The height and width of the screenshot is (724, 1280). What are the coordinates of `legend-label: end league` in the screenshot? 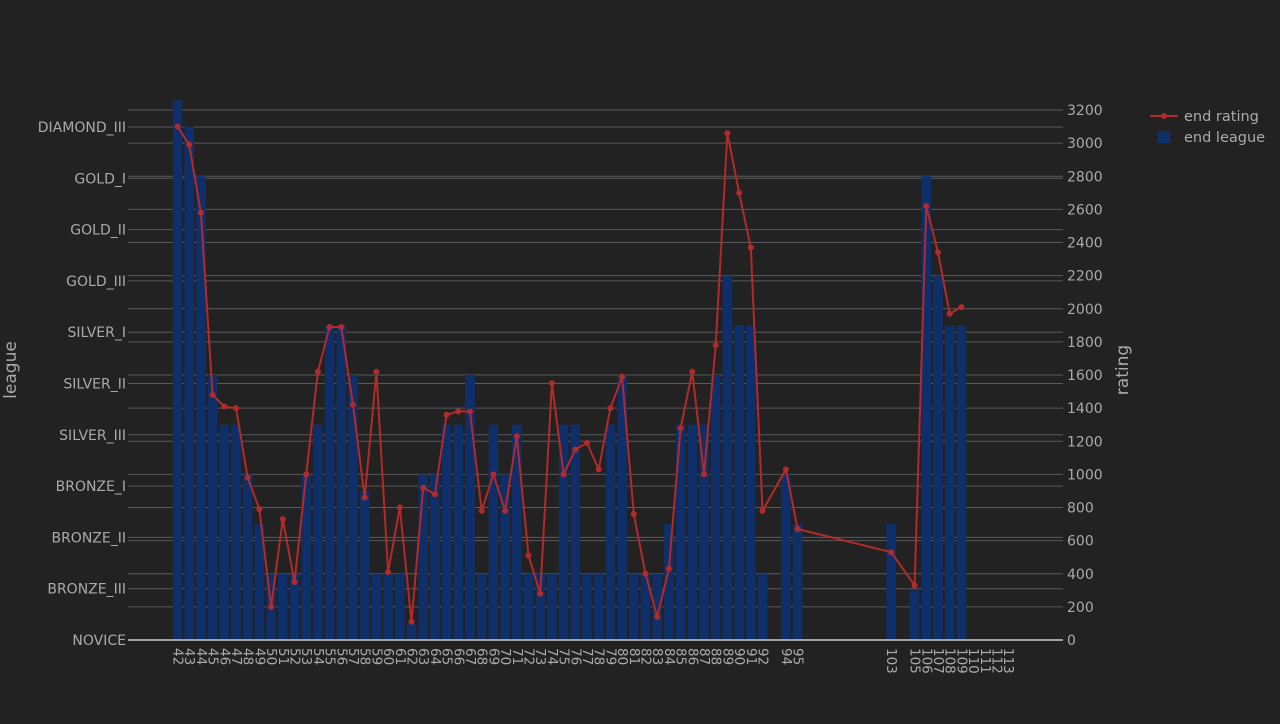 It's located at (1224, 138).